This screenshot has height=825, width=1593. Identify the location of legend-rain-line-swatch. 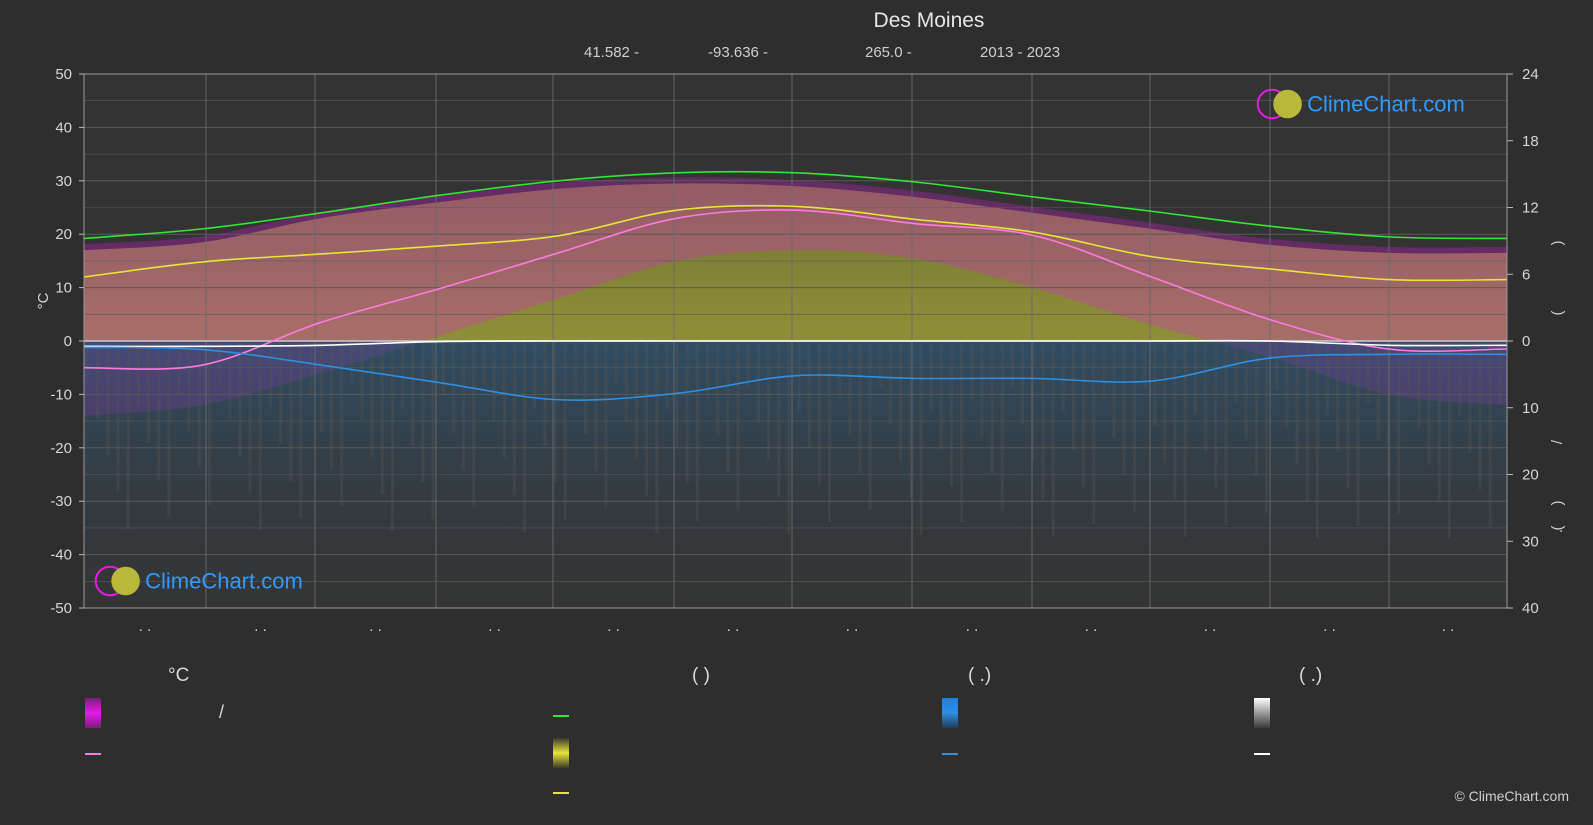
(950, 754).